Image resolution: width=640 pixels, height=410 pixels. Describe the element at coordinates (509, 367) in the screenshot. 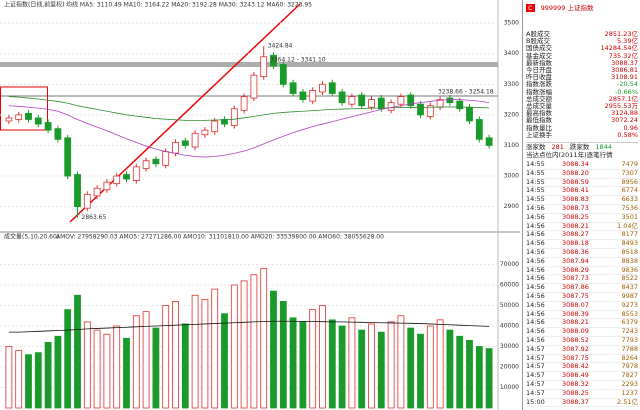

I see `y-tick-label: 20000` at that location.